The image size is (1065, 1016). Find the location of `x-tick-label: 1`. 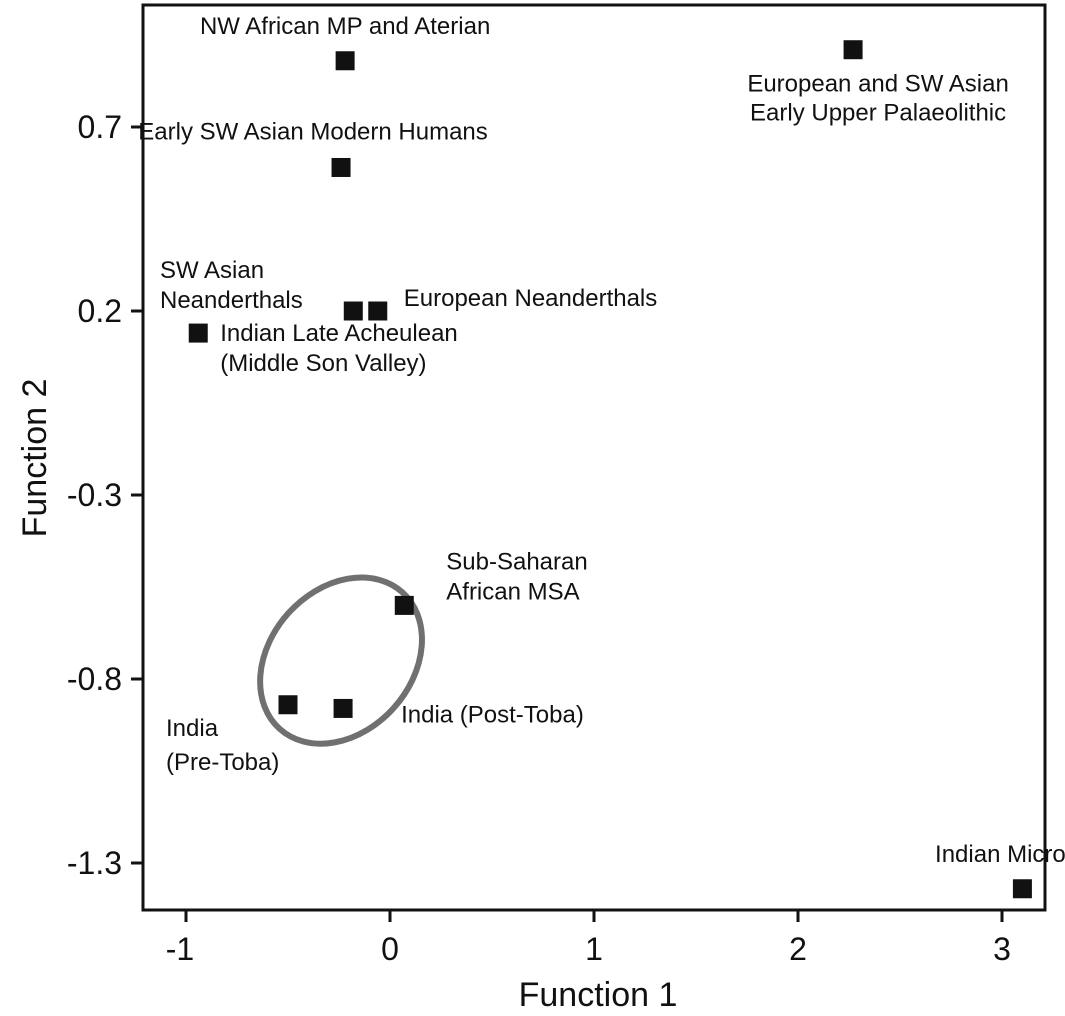

x-tick-label: 1 is located at coordinates (594, 949).